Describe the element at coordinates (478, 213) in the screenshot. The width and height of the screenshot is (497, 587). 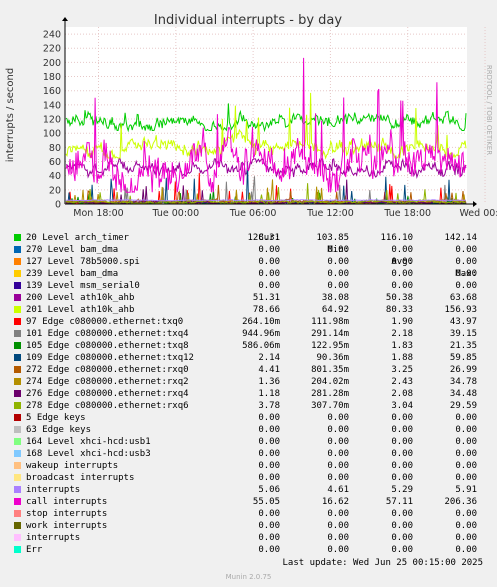
I see `x-tick-label: Wed 00:00` at that location.